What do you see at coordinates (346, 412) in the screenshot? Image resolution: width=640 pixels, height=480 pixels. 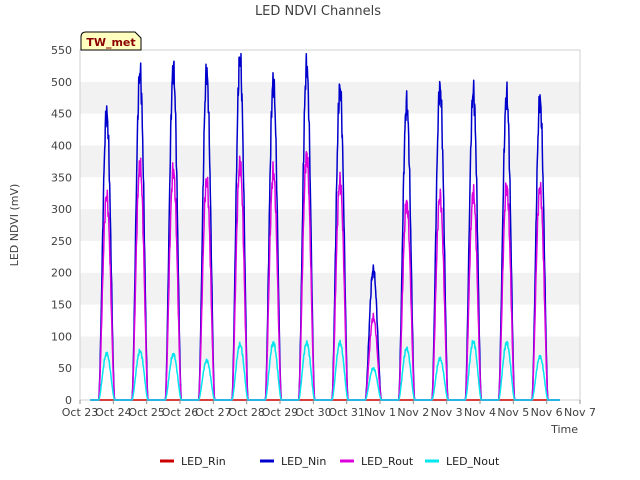 I see `x-tick-label: Oct 31` at bounding box center [346, 412].